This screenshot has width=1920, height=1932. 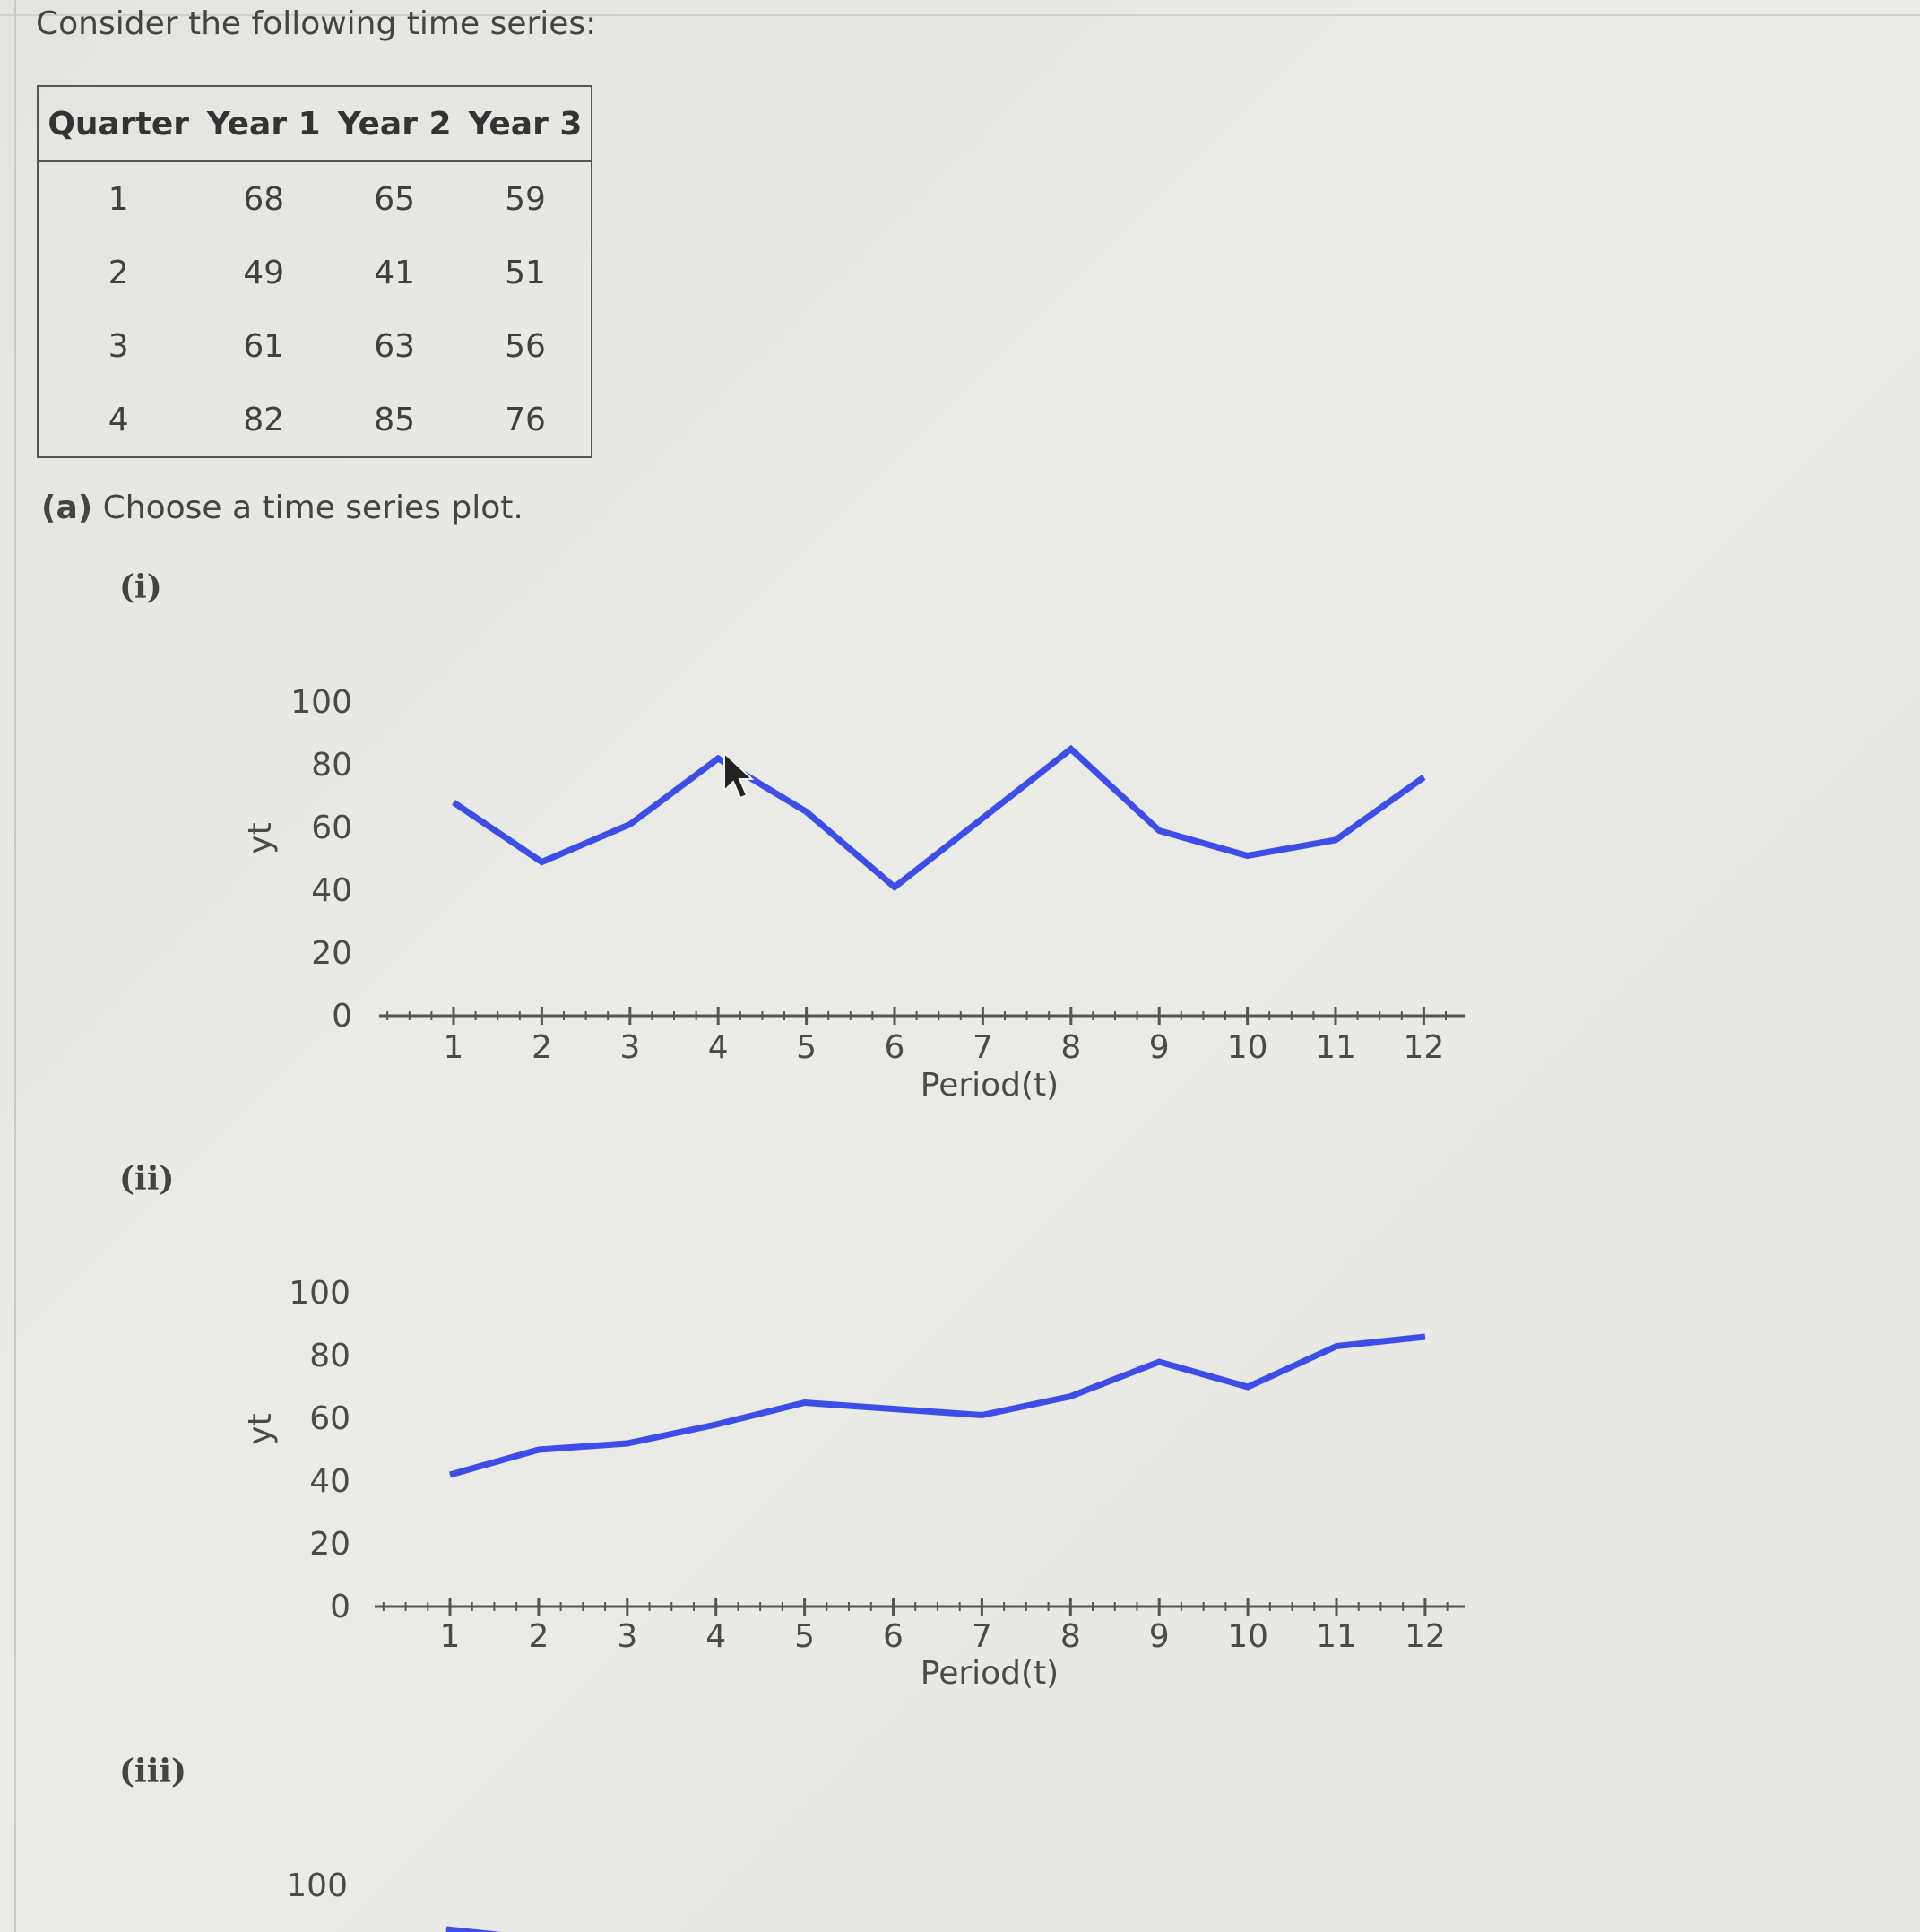 What do you see at coordinates (395, 124) in the screenshot?
I see `table-header-cell: Year 2` at bounding box center [395, 124].